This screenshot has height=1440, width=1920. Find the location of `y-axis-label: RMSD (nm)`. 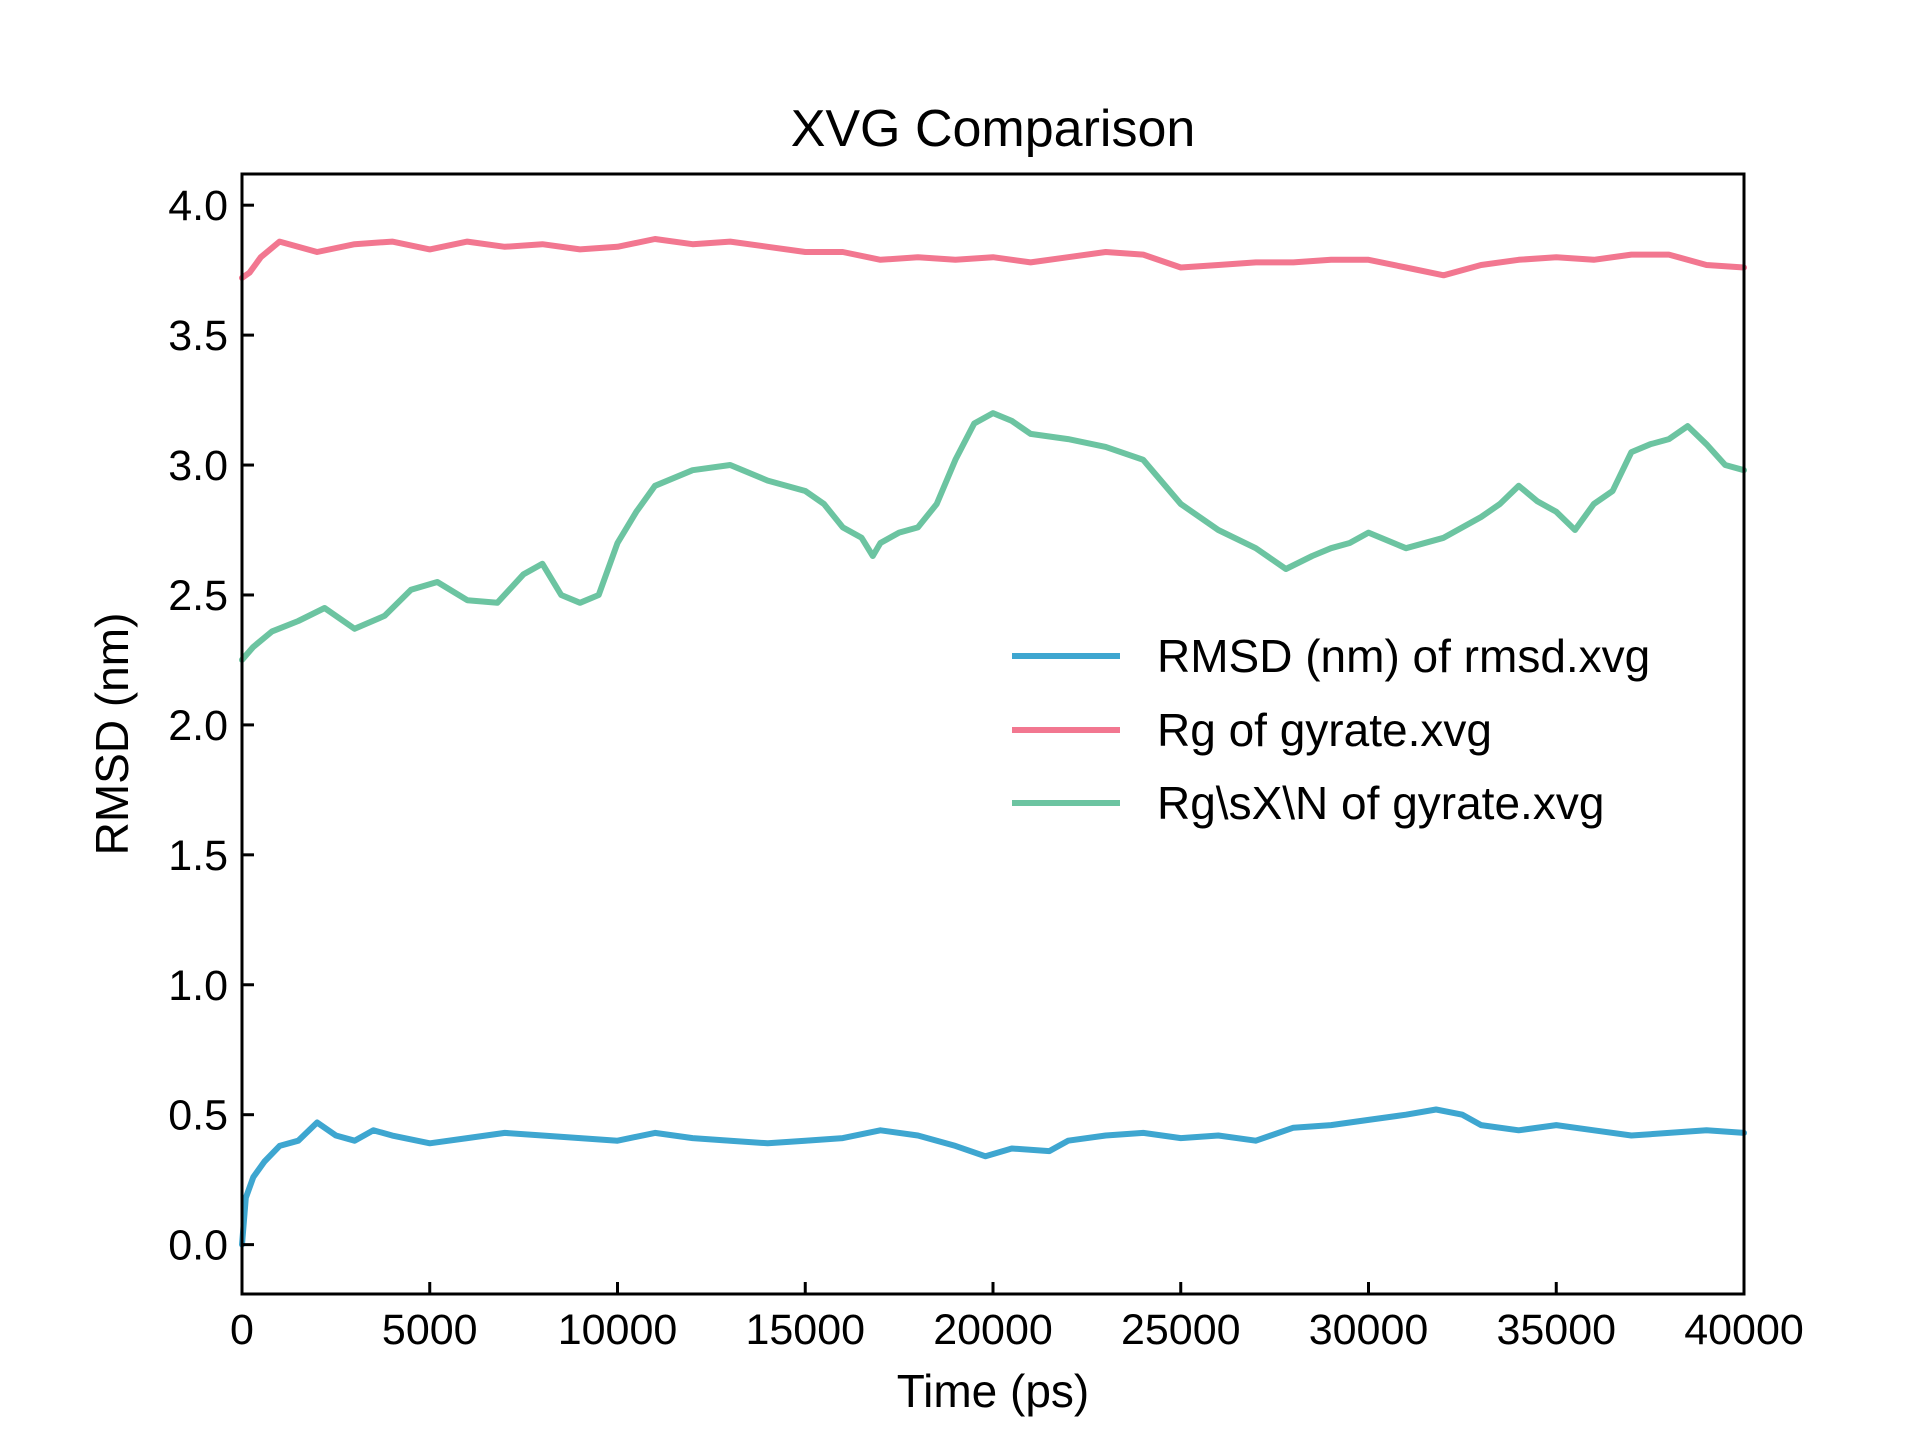

y-axis-label: RMSD (nm) is located at coordinates (112, 734).